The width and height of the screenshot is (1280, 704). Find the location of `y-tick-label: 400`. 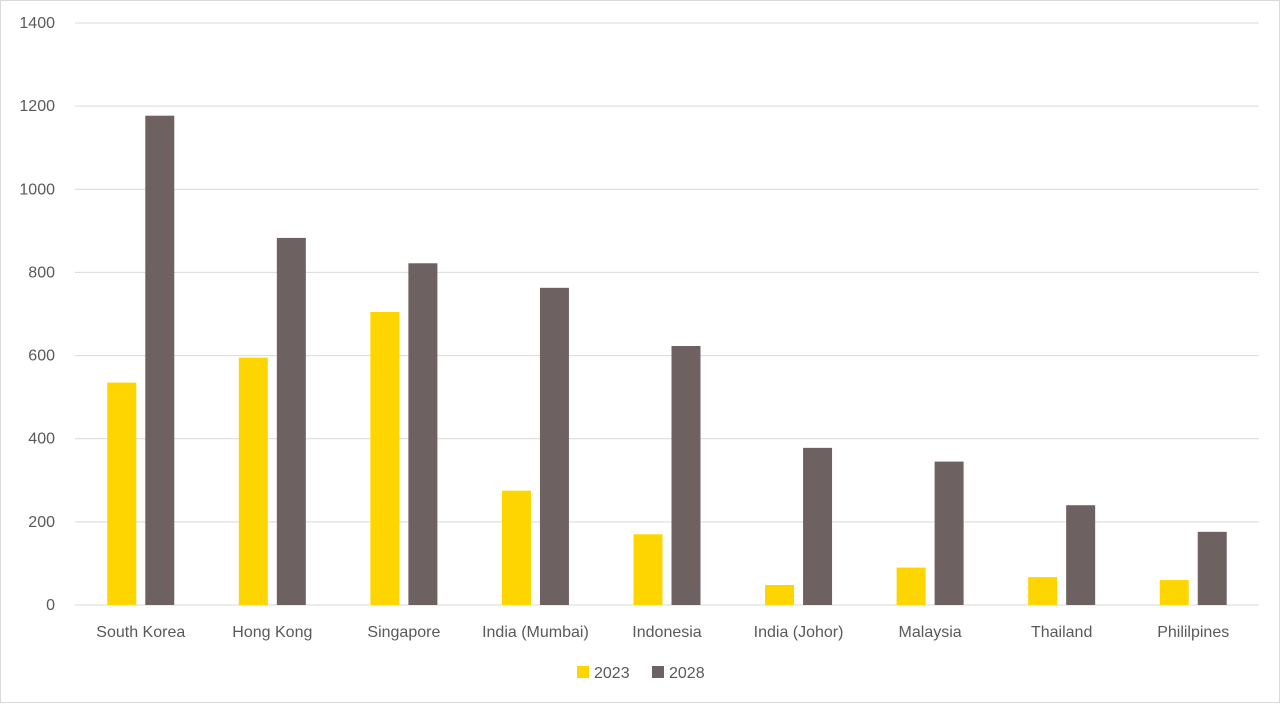

y-tick-label: 400 is located at coordinates (41, 439).